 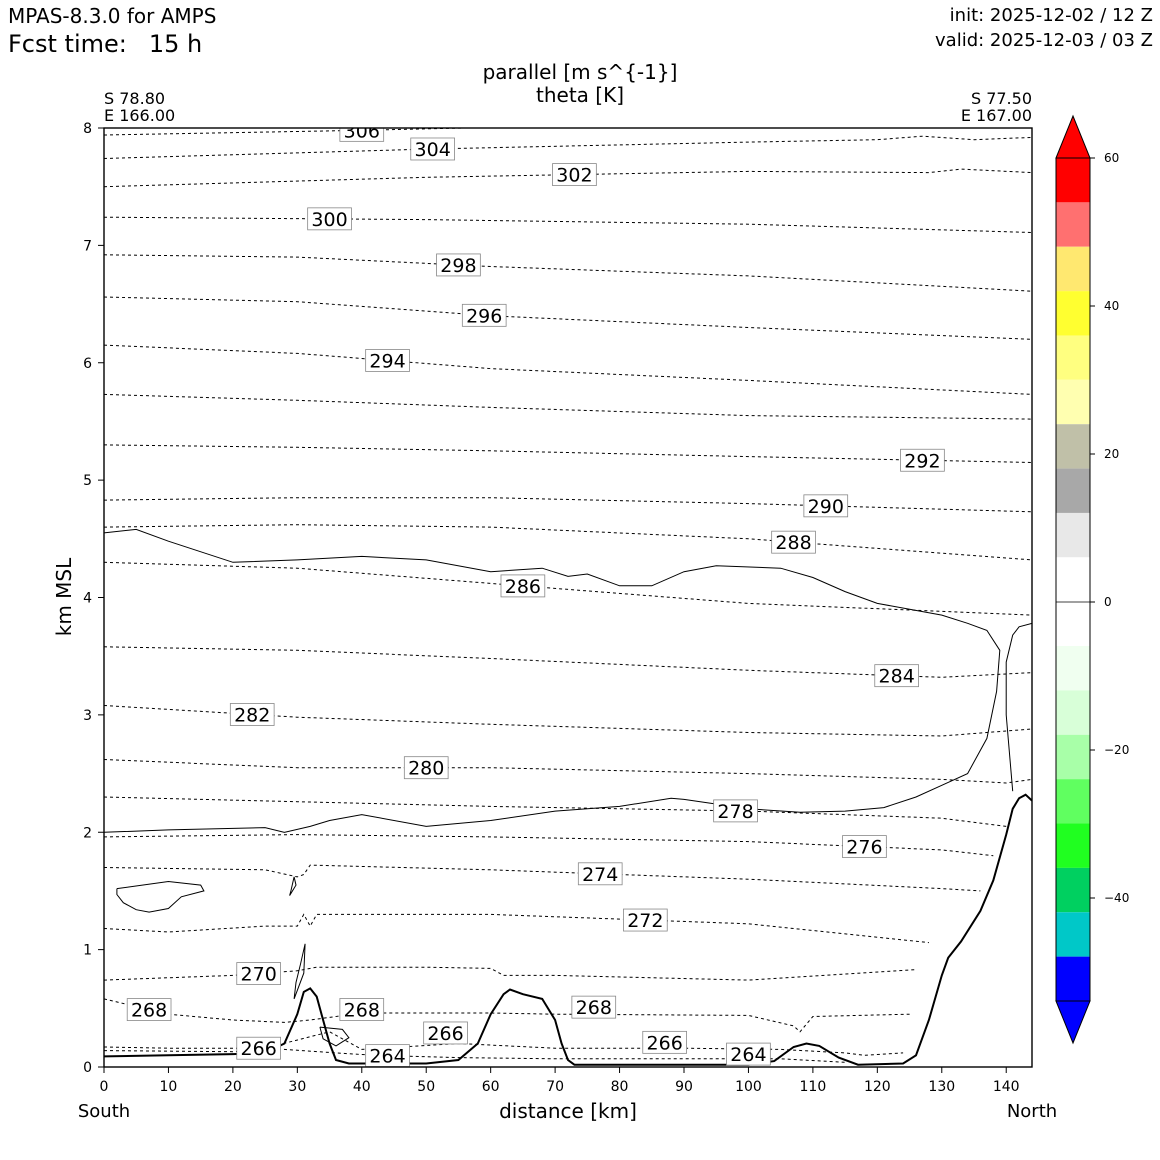 I want to click on contour-label: 272, so click(x=645, y=920).